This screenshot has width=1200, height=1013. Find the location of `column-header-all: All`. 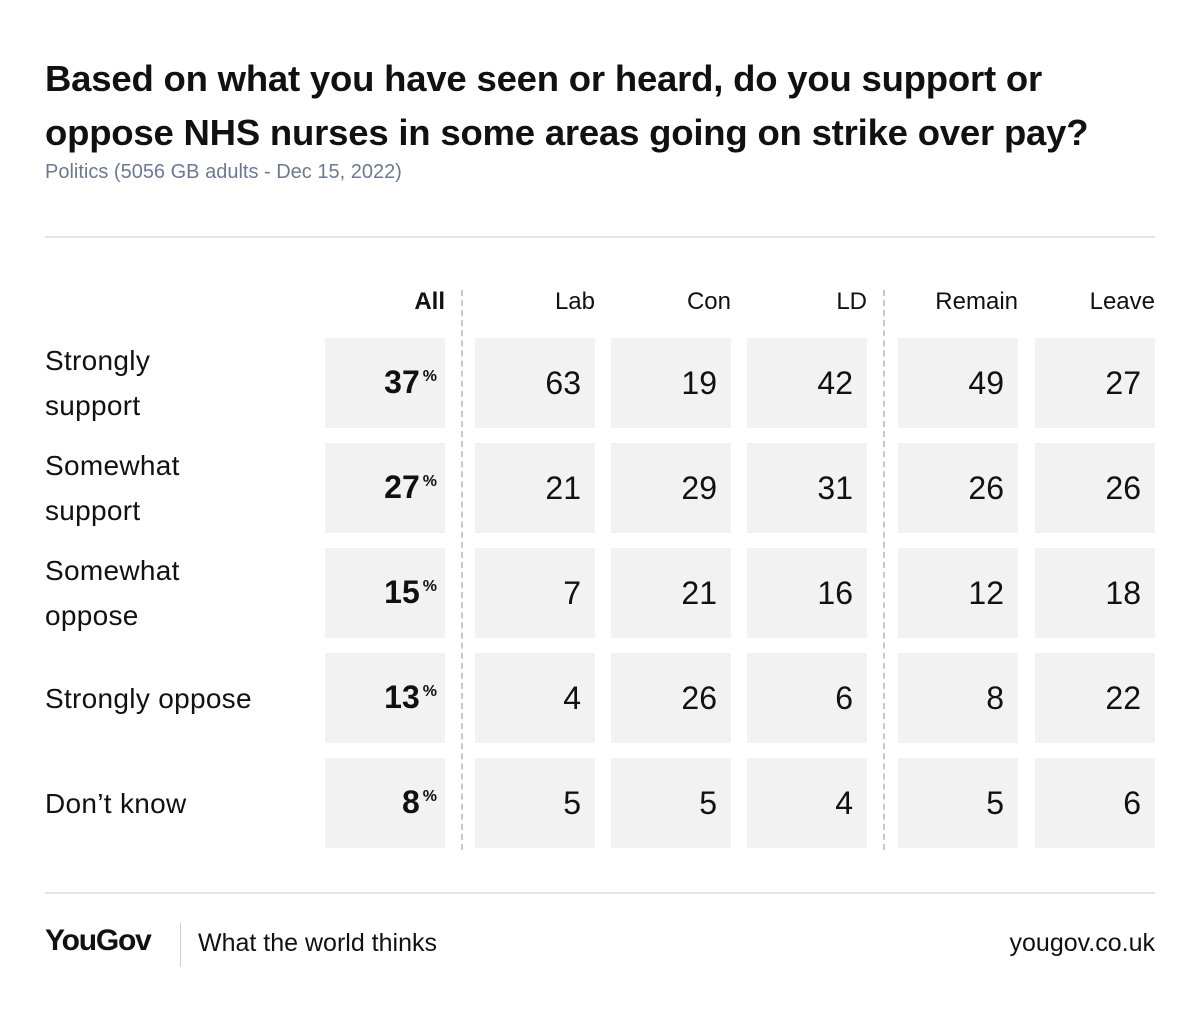

column-header-all: All is located at coordinates (429, 301).